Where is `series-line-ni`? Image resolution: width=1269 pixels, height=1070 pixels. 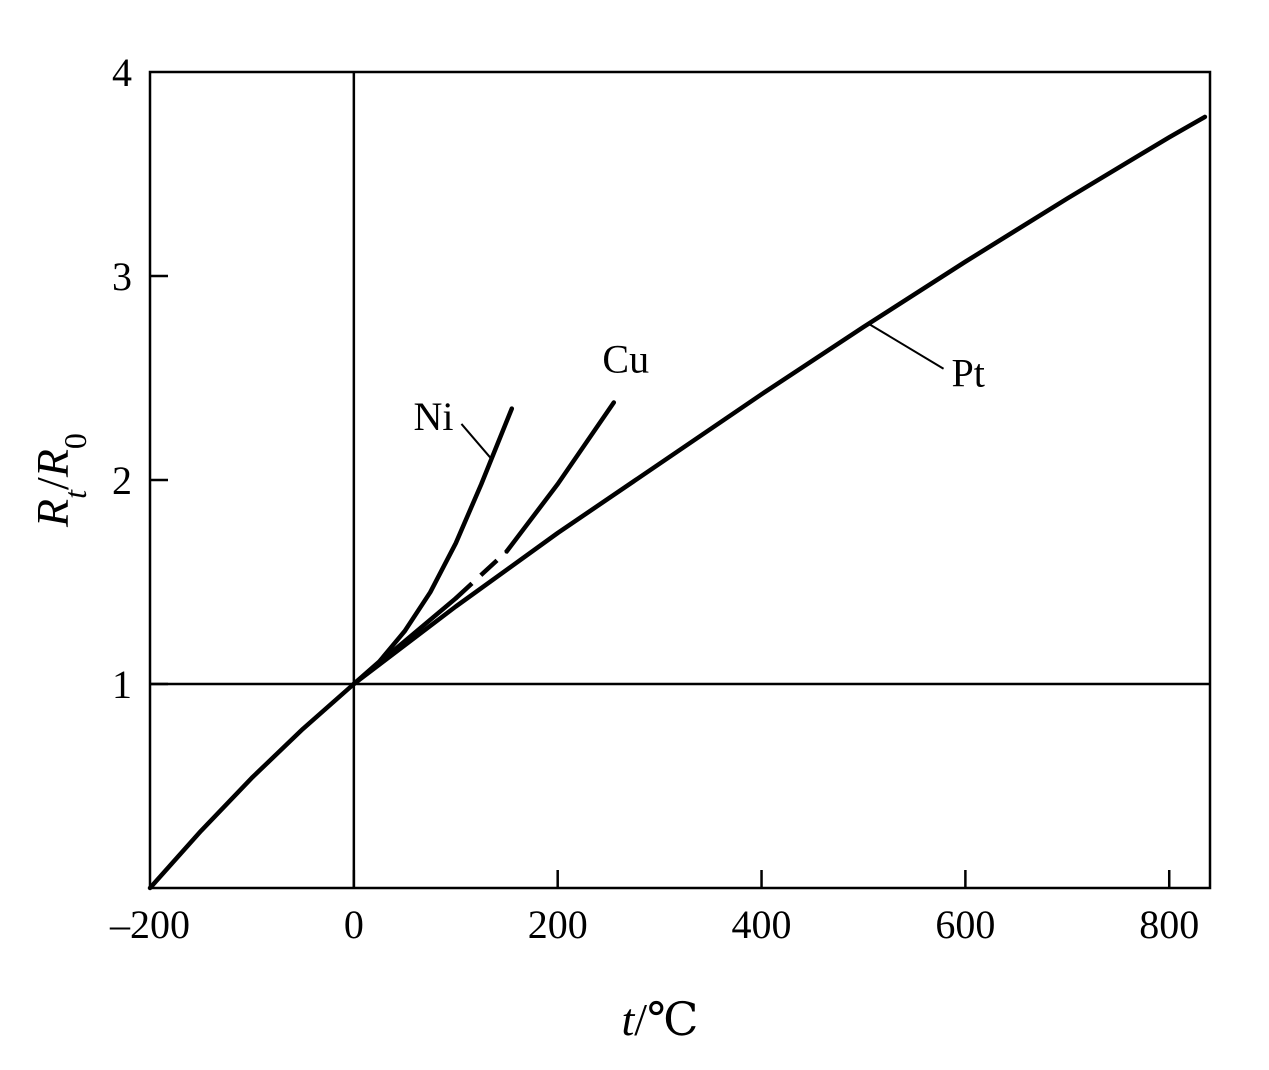 series-line-ni is located at coordinates (433, 546).